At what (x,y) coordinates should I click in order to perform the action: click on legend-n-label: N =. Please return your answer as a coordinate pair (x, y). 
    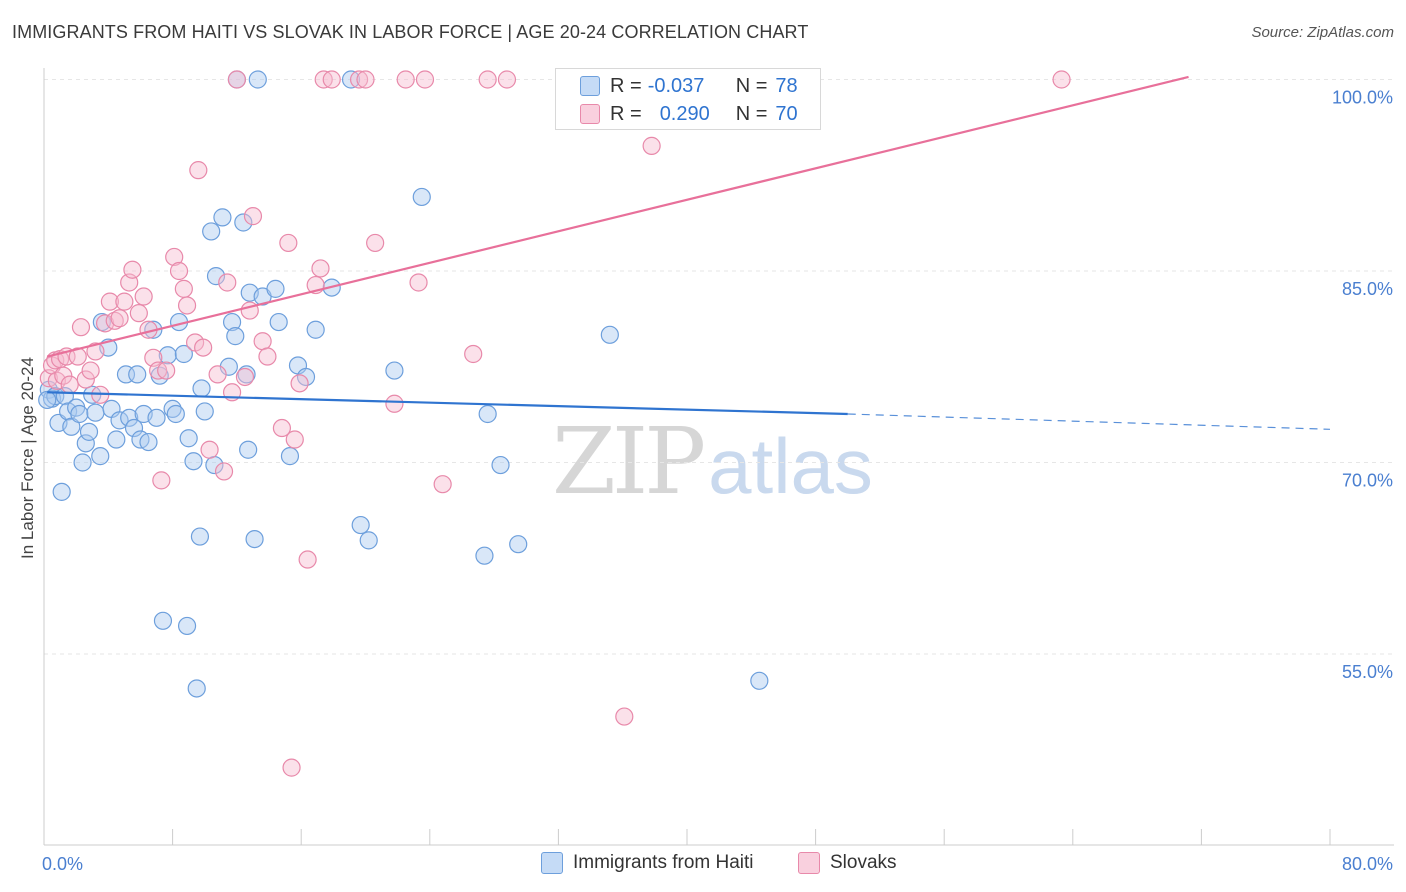
    Looking at the image, I should click on (751, 85).